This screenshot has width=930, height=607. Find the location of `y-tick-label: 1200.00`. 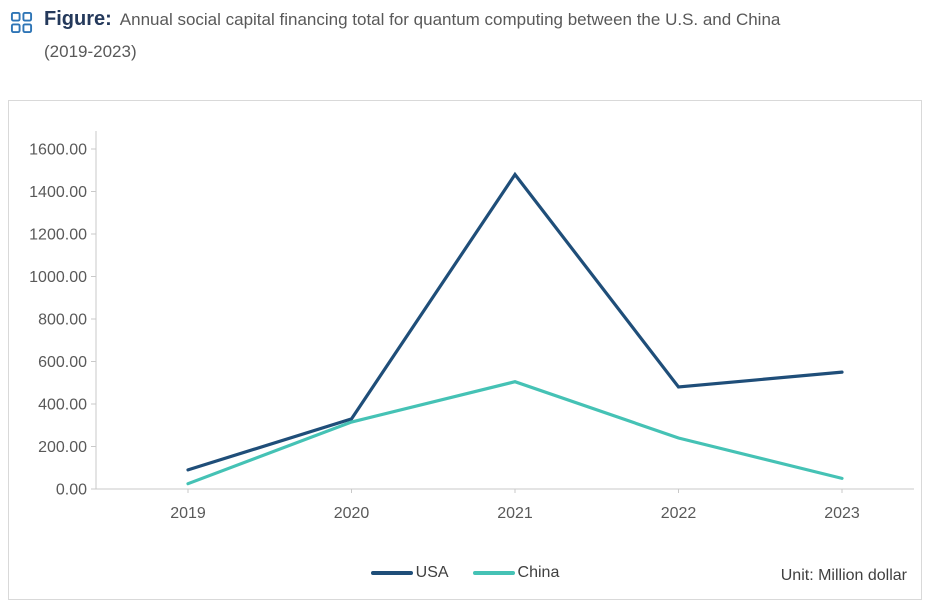

y-tick-label: 1200.00 is located at coordinates (58, 235).